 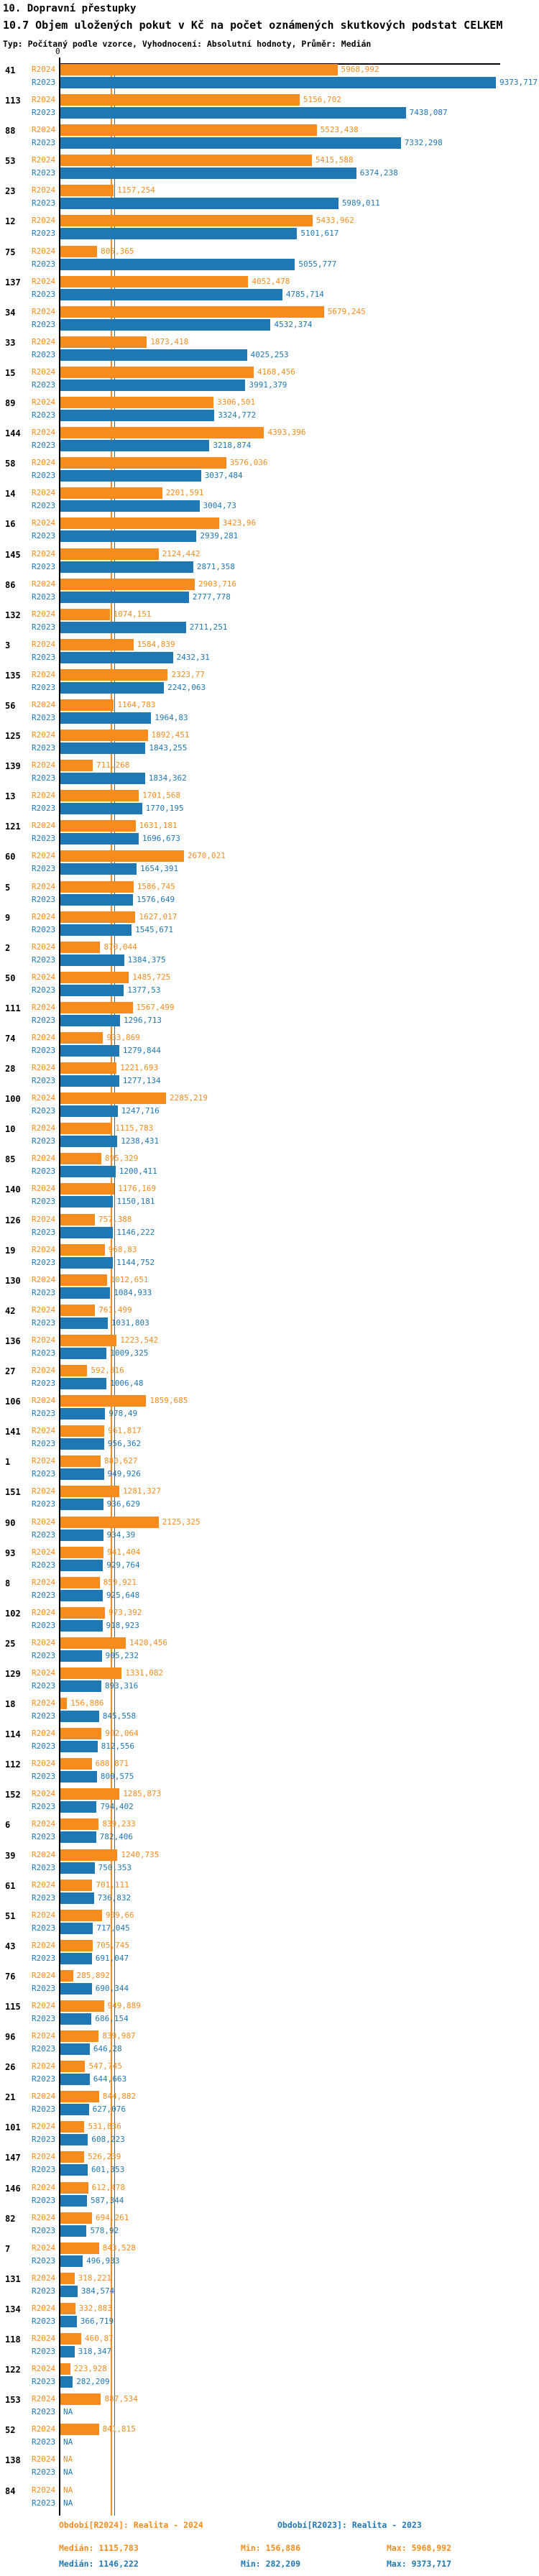 What do you see at coordinates (269, 2439) in the screenshot?
I see `bar-group: 52 R2024 841,815 R2023 NA` at bounding box center [269, 2439].